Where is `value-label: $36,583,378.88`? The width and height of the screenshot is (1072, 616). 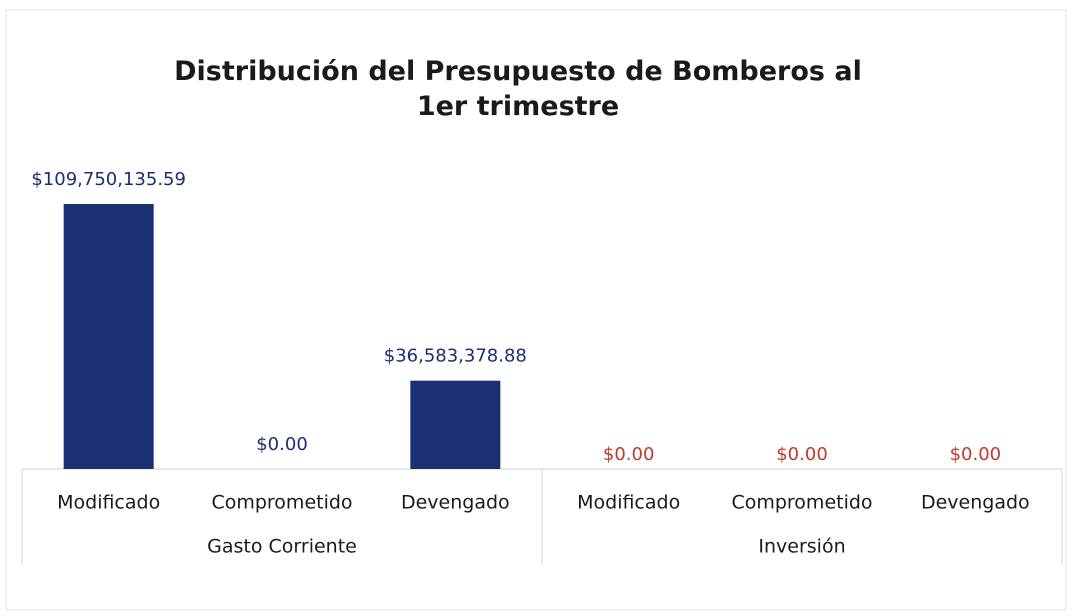
value-label: $36,583,378.88 is located at coordinates (455, 356).